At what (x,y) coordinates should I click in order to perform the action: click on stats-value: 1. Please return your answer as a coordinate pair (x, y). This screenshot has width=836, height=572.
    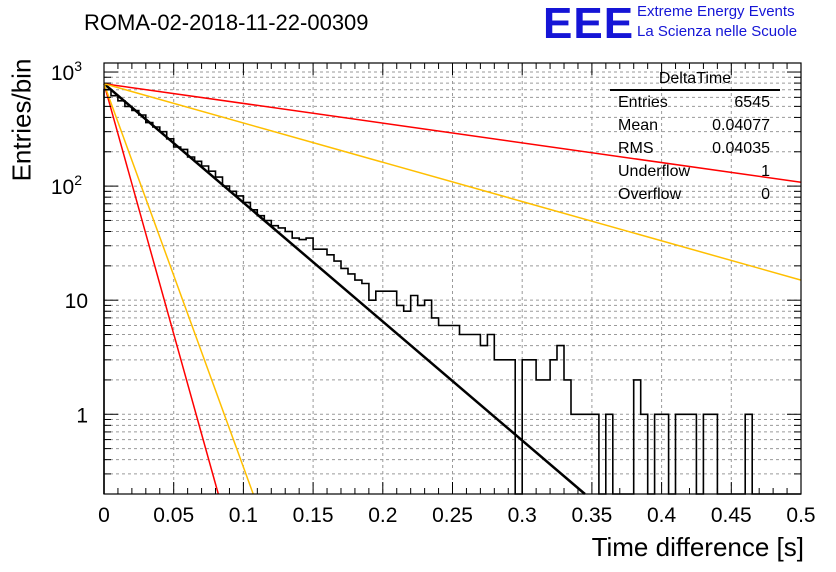
    Looking at the image, I should click on (765, 171).